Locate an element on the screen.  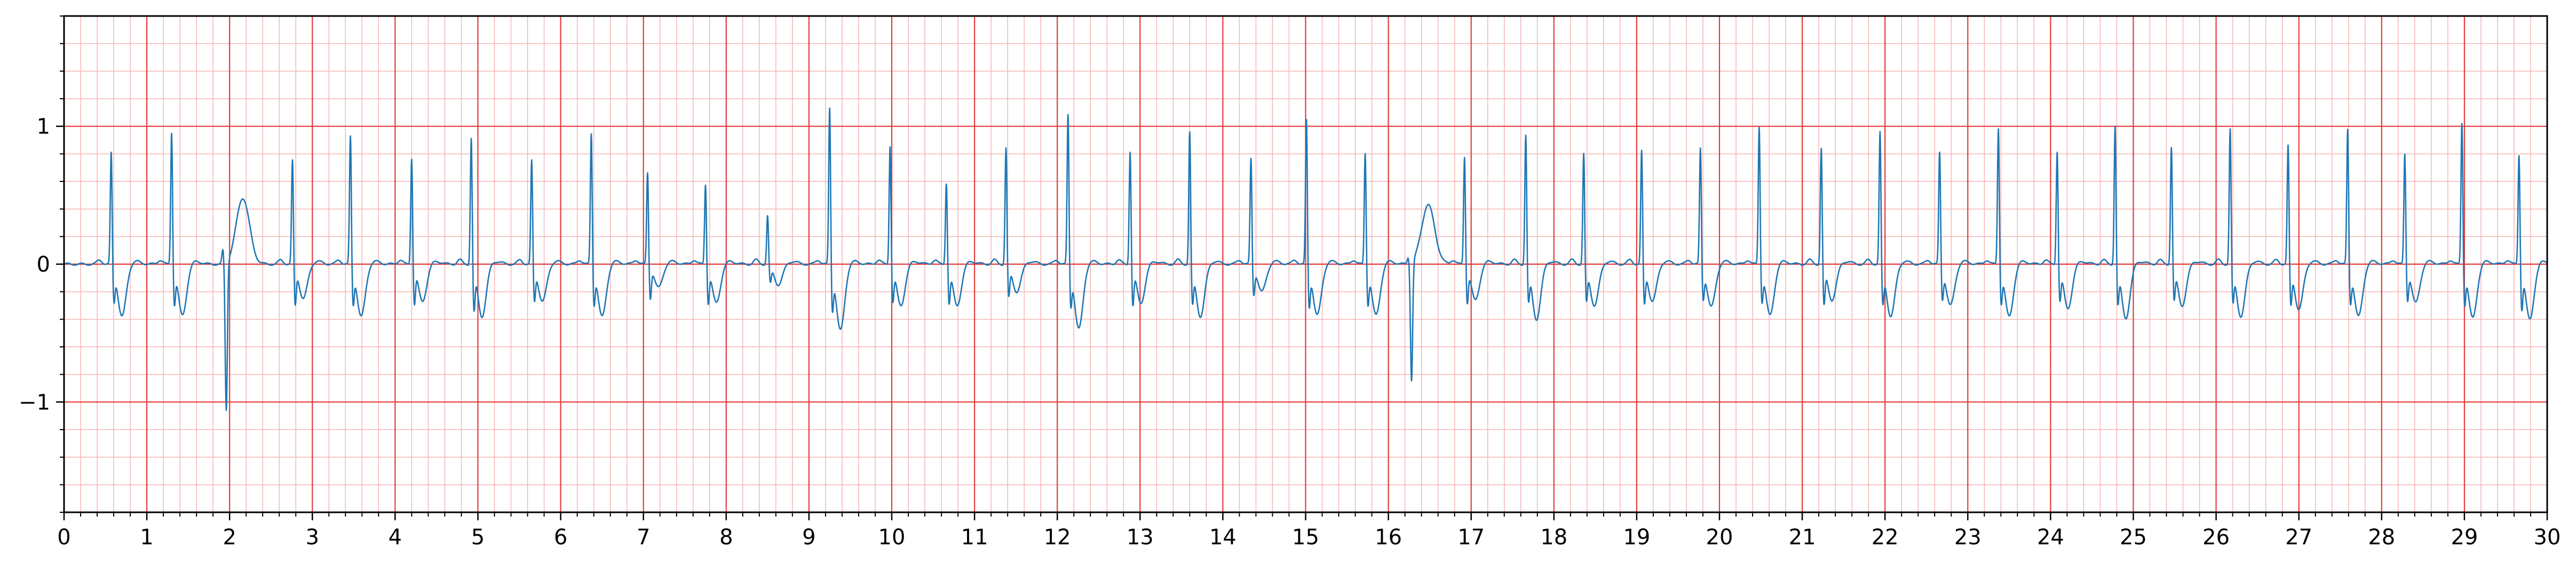
x-tick-label: 4 is located at coordinates (395, 537).